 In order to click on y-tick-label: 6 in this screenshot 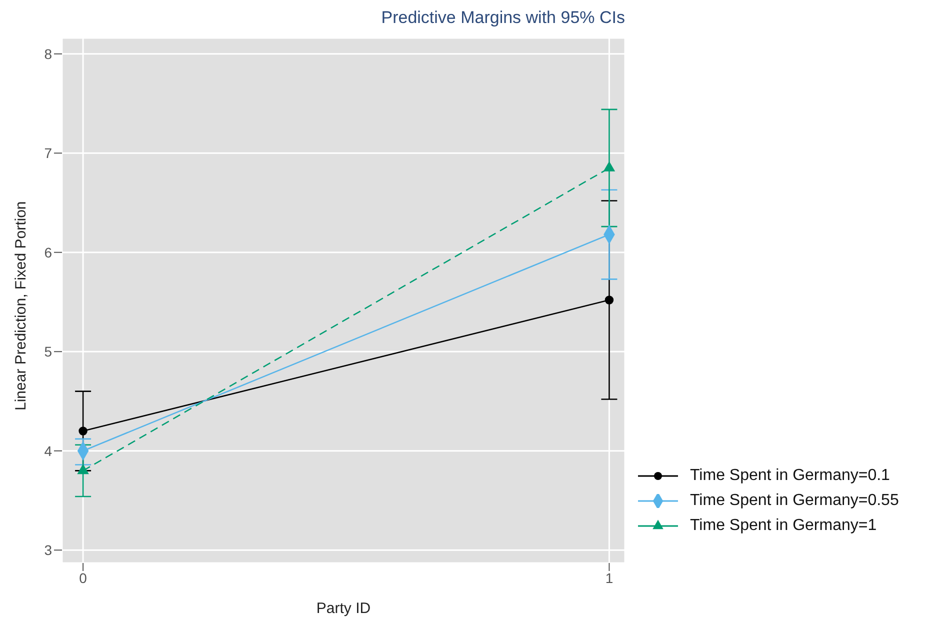, I will do `click(48, 252)`.